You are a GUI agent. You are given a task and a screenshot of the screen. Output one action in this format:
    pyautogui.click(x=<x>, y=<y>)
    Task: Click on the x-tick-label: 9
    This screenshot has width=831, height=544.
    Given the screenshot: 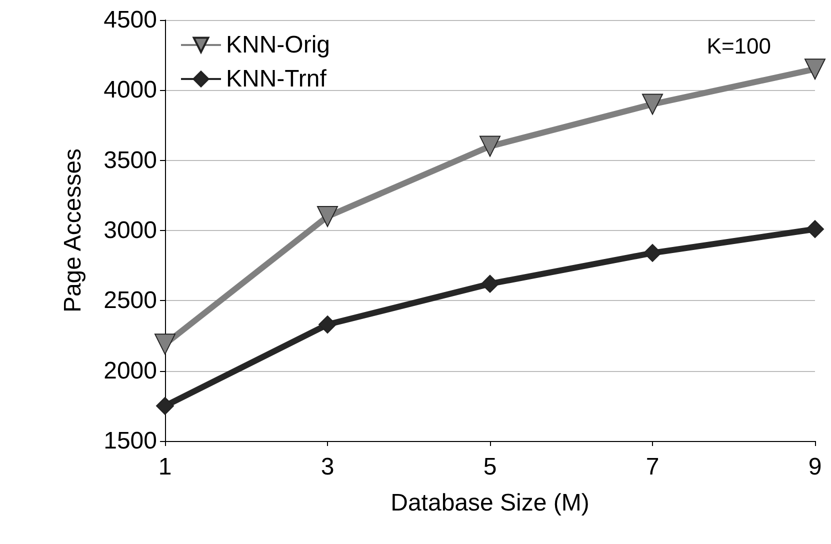 What is the action you would take?
    pyautogui.click(x=815, y=467)
    